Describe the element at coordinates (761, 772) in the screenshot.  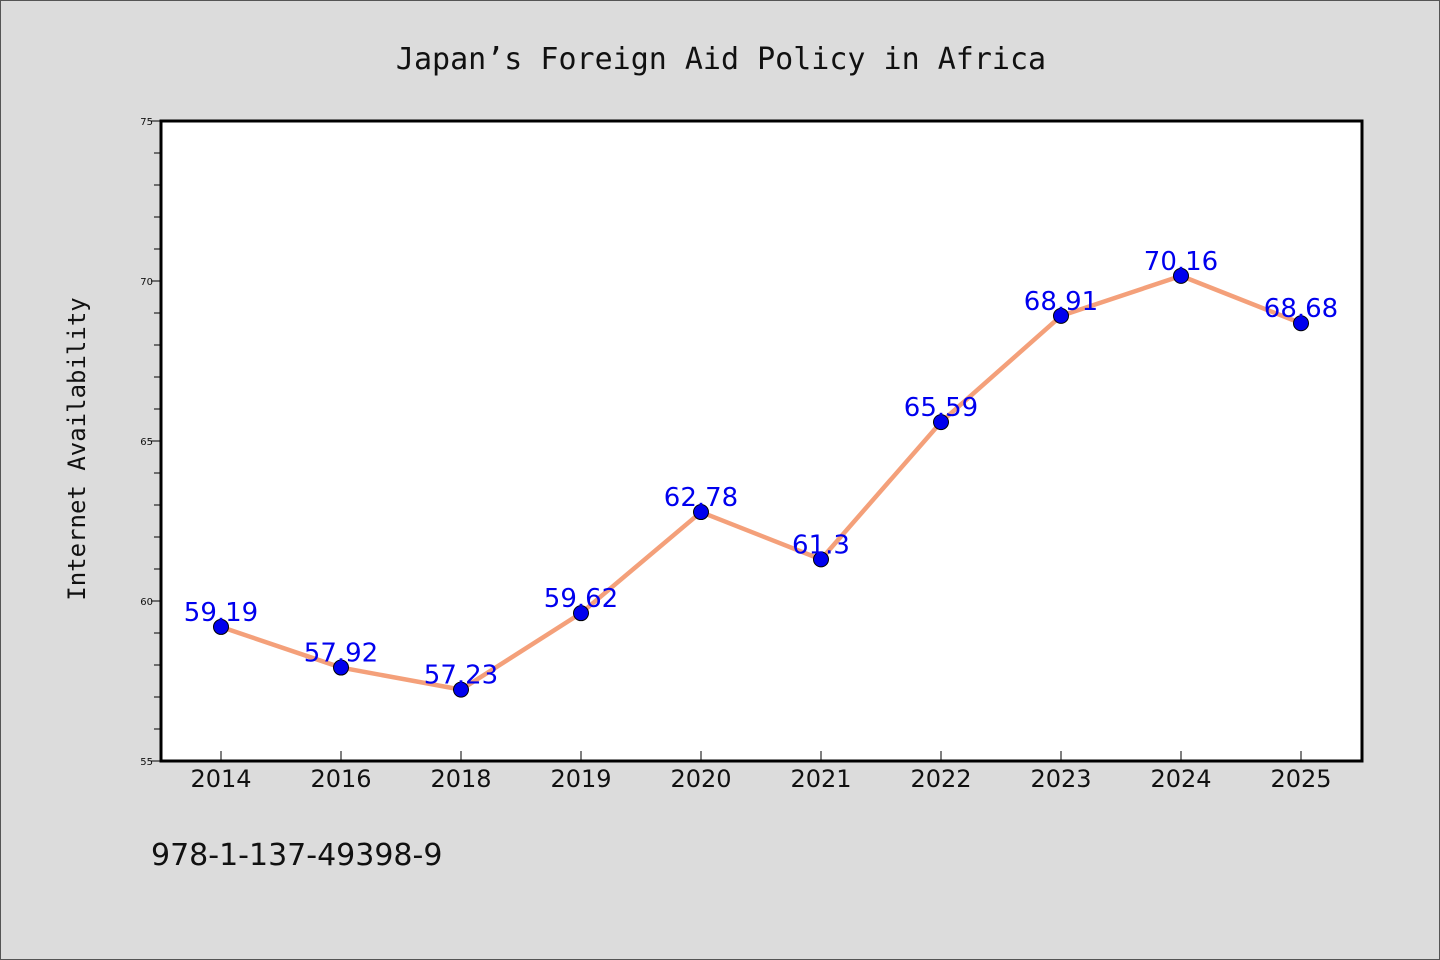
I see `x-axis: 2014 2016 2018 2019 2020 2021 2022 2023 2024 2025` at that location.